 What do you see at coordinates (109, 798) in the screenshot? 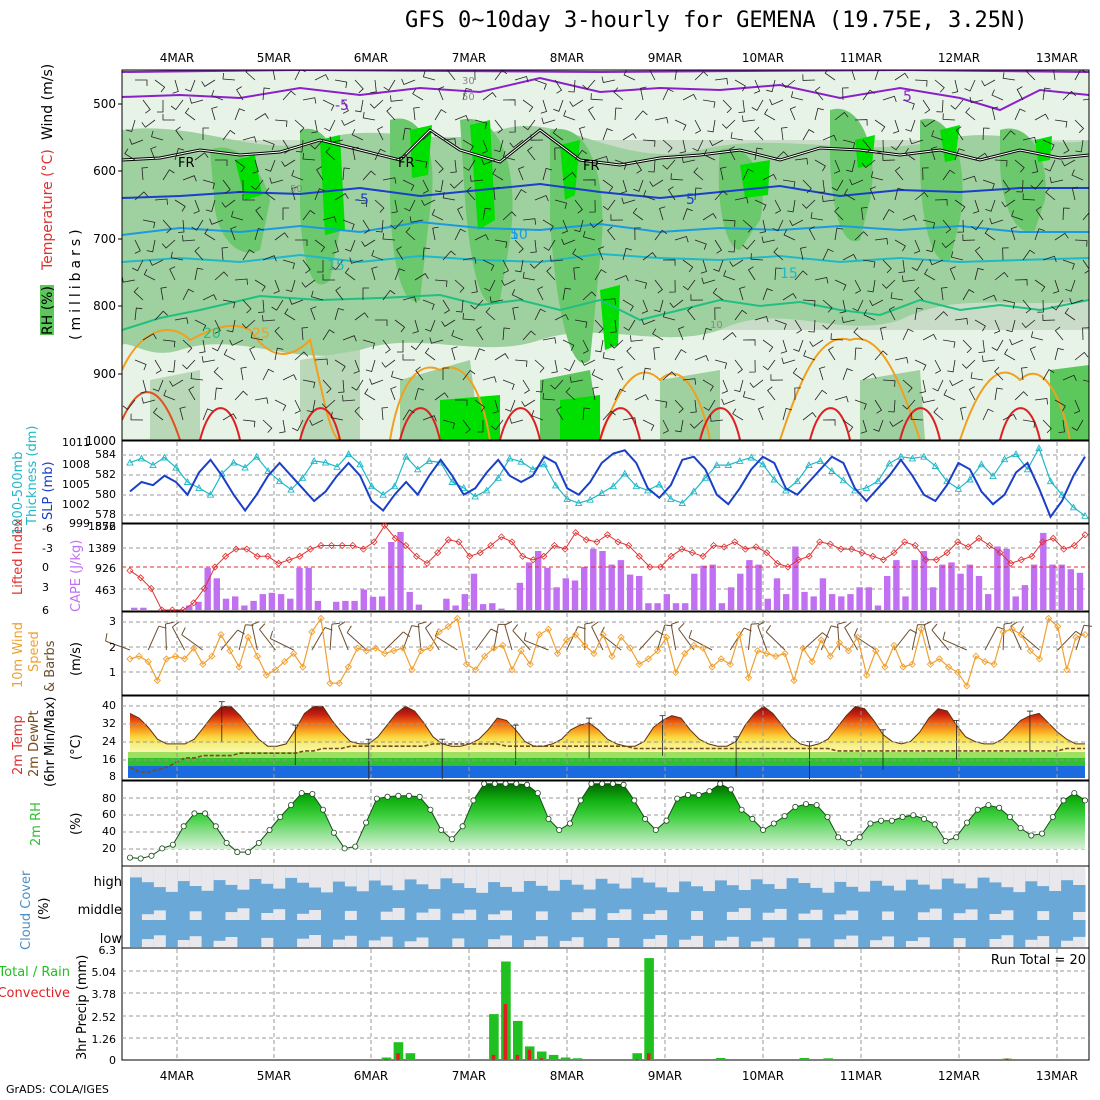
I see `rh-tick: 80` at bounding box center [109, 798].